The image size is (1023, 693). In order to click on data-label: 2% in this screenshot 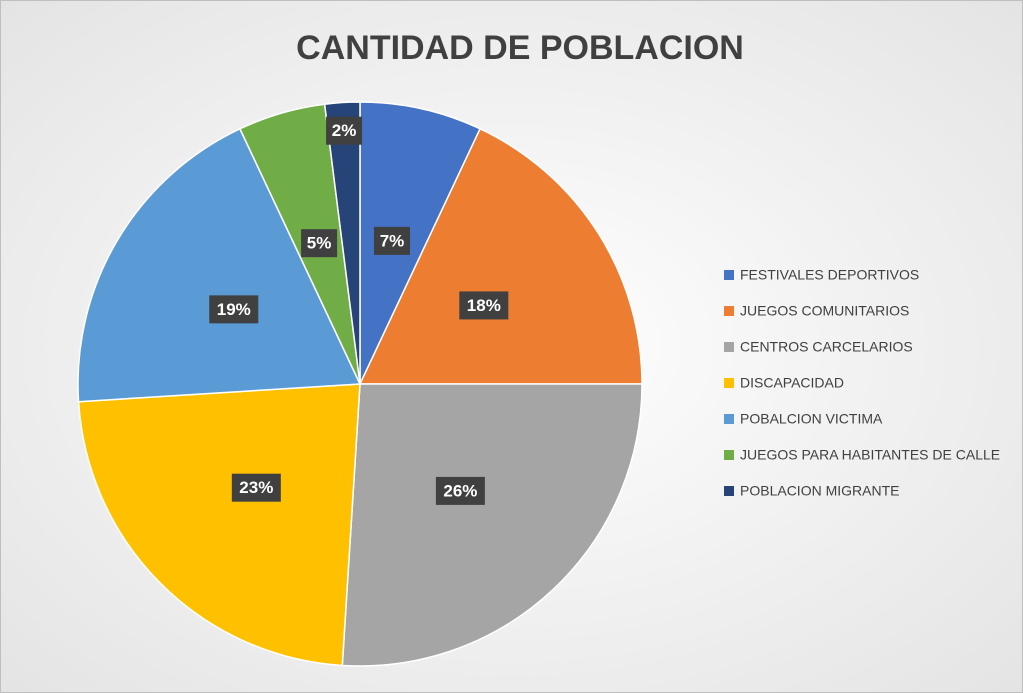, I will do `click(344, 130)`.